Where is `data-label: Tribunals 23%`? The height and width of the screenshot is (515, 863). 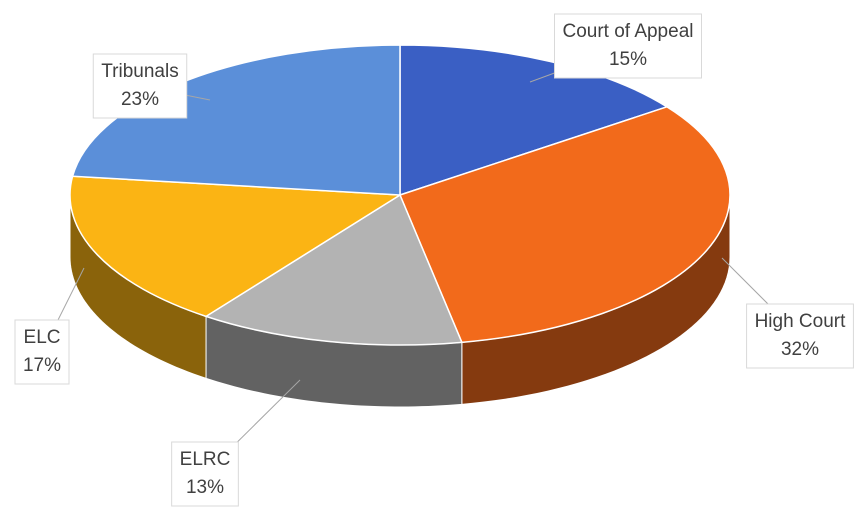
data-label: Tribunals 23% is located at coordinates (151, 86).